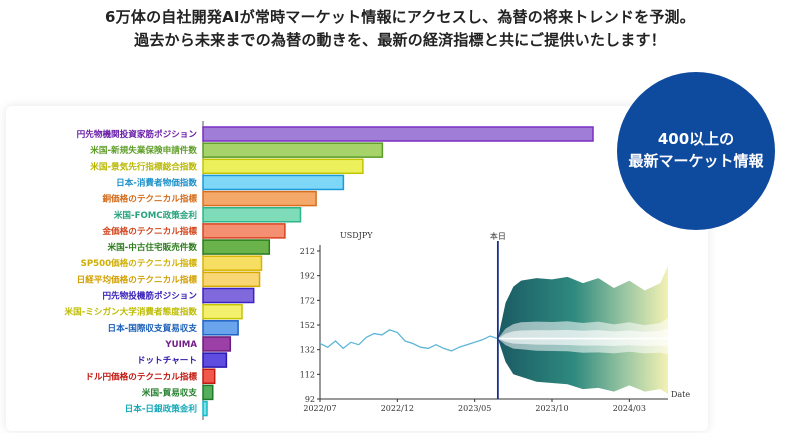 The image size is (800, 433). I want to click on market-info-badge: 400以上の 最新マーケット情報, so click(696, 151).